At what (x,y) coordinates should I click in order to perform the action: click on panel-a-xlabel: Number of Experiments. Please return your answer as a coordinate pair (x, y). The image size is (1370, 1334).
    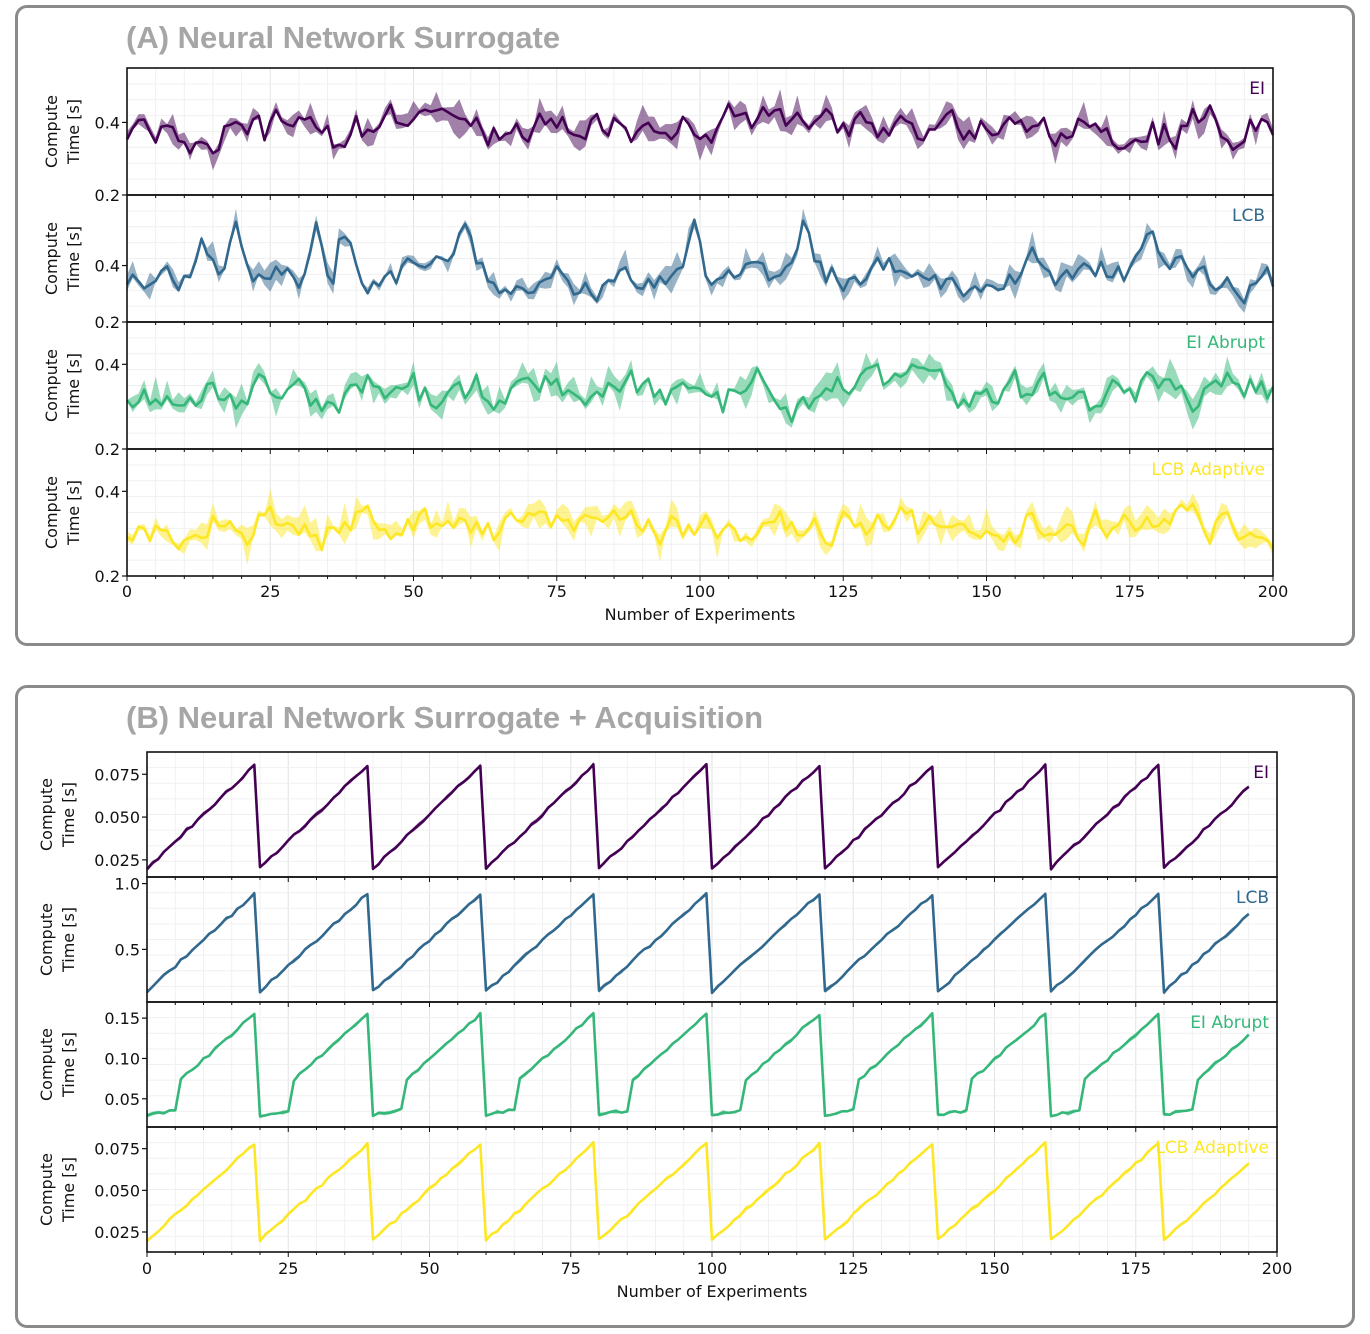
    Looking at the image, I should click on (700, 614).